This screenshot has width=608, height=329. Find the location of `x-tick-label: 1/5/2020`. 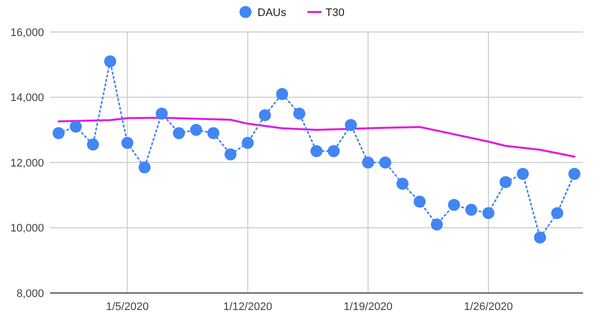

x-tick-label: 1/5/2020 is located at coordinates (127, 307).